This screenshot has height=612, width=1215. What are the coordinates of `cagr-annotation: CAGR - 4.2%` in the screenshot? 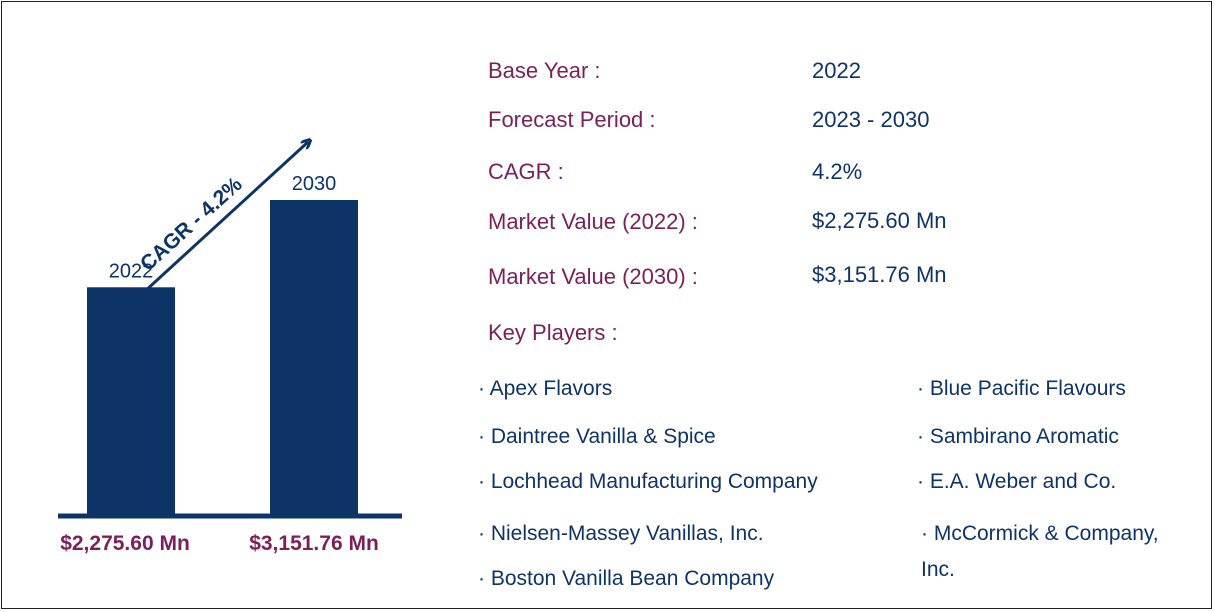 It's located at (191, 224).